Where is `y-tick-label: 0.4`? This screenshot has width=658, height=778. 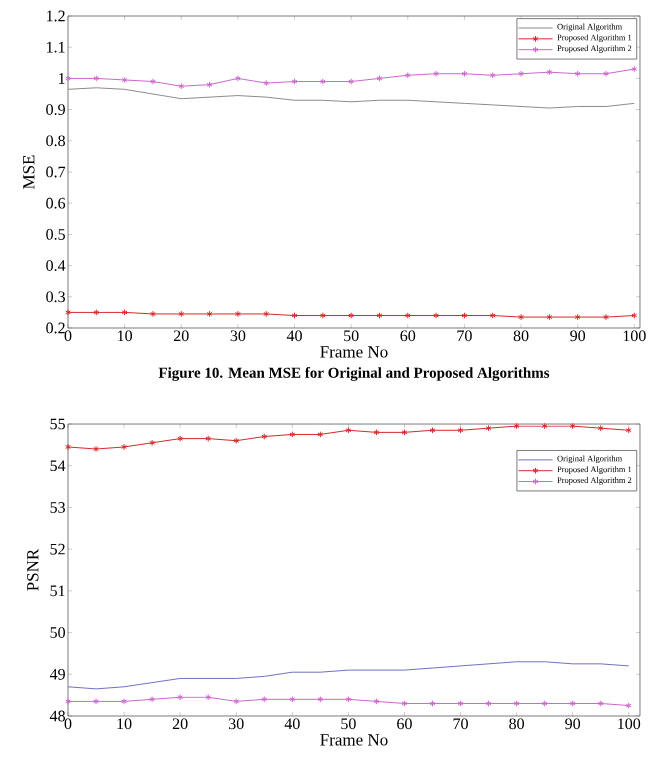
y-tick-label: 0.4 is located at coordinates (56, 266).